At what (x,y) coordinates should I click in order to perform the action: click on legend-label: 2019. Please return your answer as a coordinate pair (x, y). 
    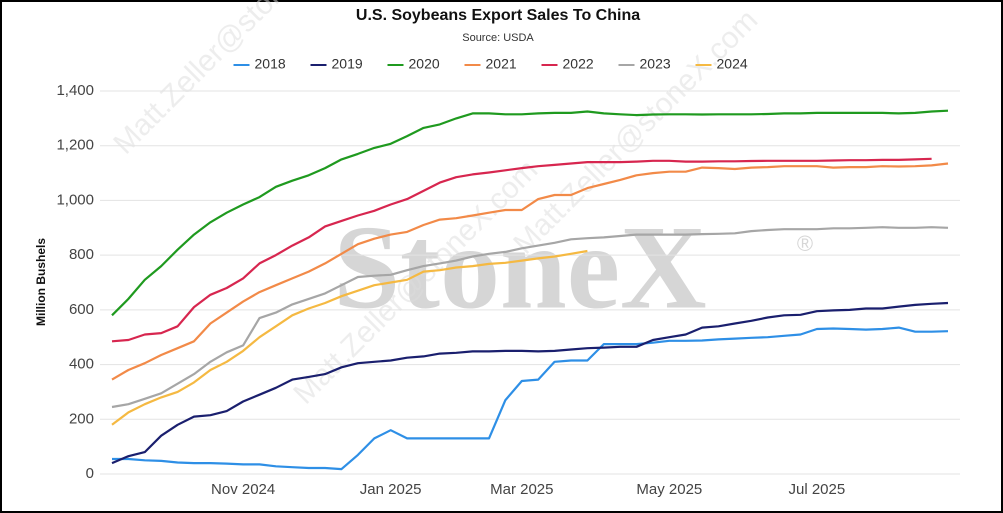
    Looking at the image, I should click on (347, 64).